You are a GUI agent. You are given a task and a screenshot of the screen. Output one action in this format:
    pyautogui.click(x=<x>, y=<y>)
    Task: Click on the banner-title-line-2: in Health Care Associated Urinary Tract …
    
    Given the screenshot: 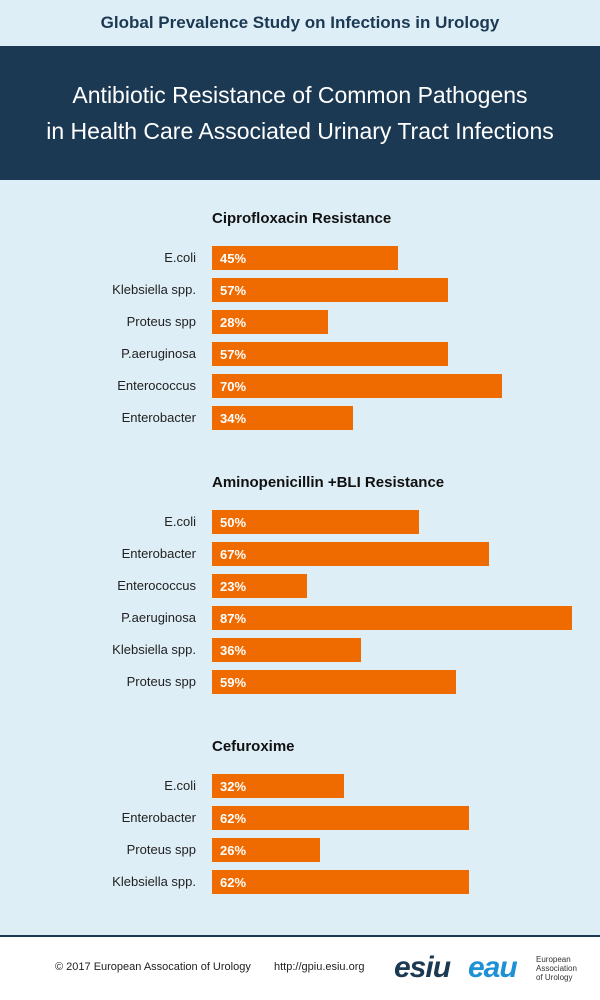 What is the action you would take?
    pyautogui.click(x=300, y=131)
    